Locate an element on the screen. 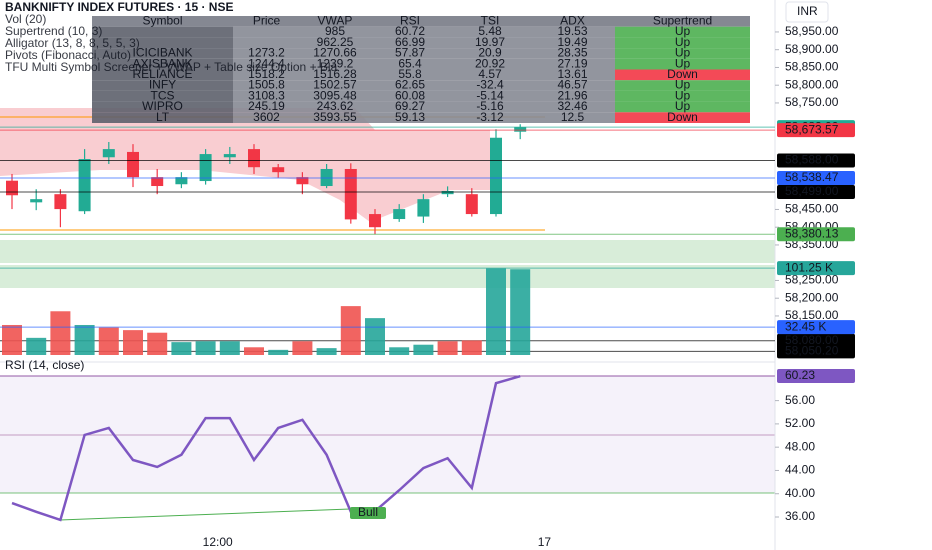  cell-text: 62.65 is located at coordinates (410, 85).